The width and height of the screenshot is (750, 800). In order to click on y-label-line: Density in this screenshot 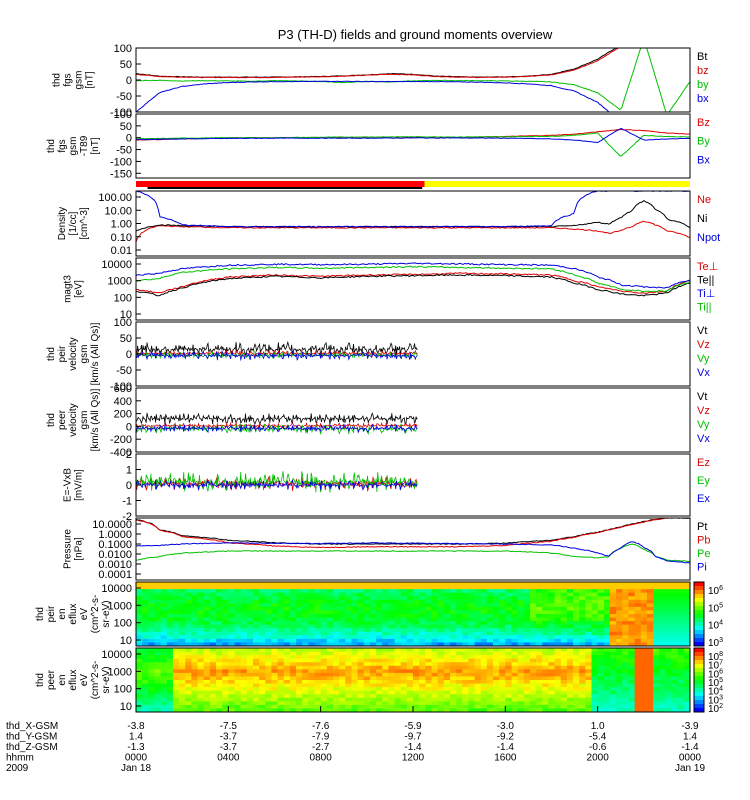, I will do `click(62, 223)`.